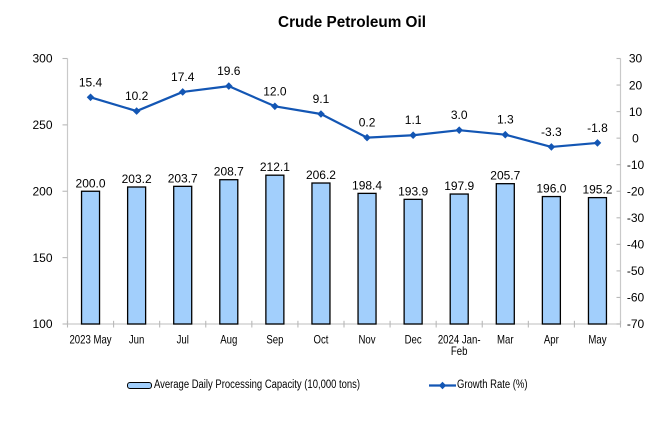 The height and width of the screenshot is (440, 660). Describe the element at coordinates (42, 191) in the screenshot. I see `left-axis-label: 200` at that location.